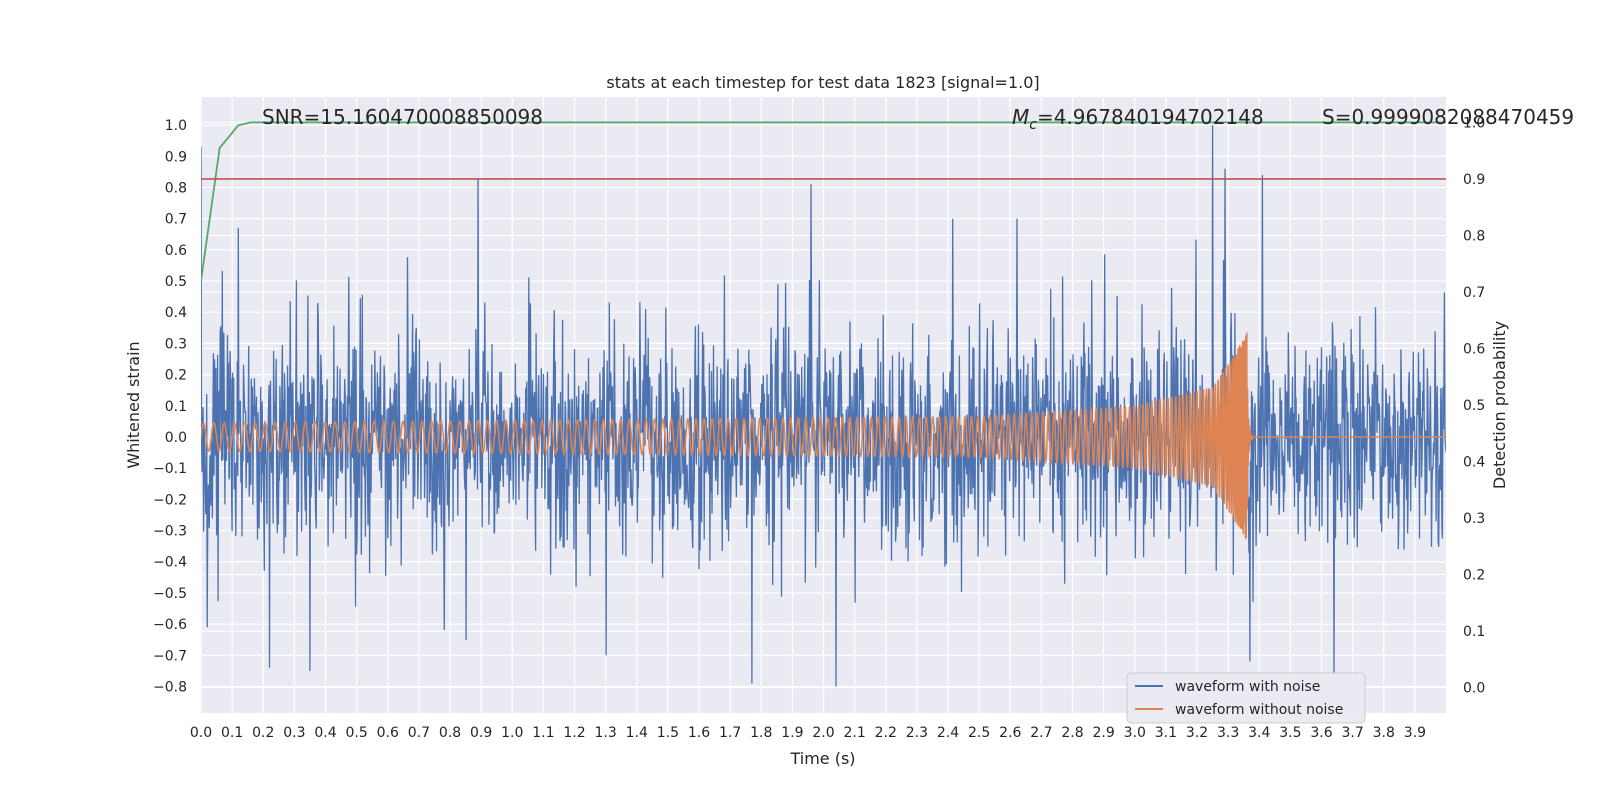 This screenshot has width=1600, height=800. I want to click on x-tick-label: 2.9, so click(1103, 733).